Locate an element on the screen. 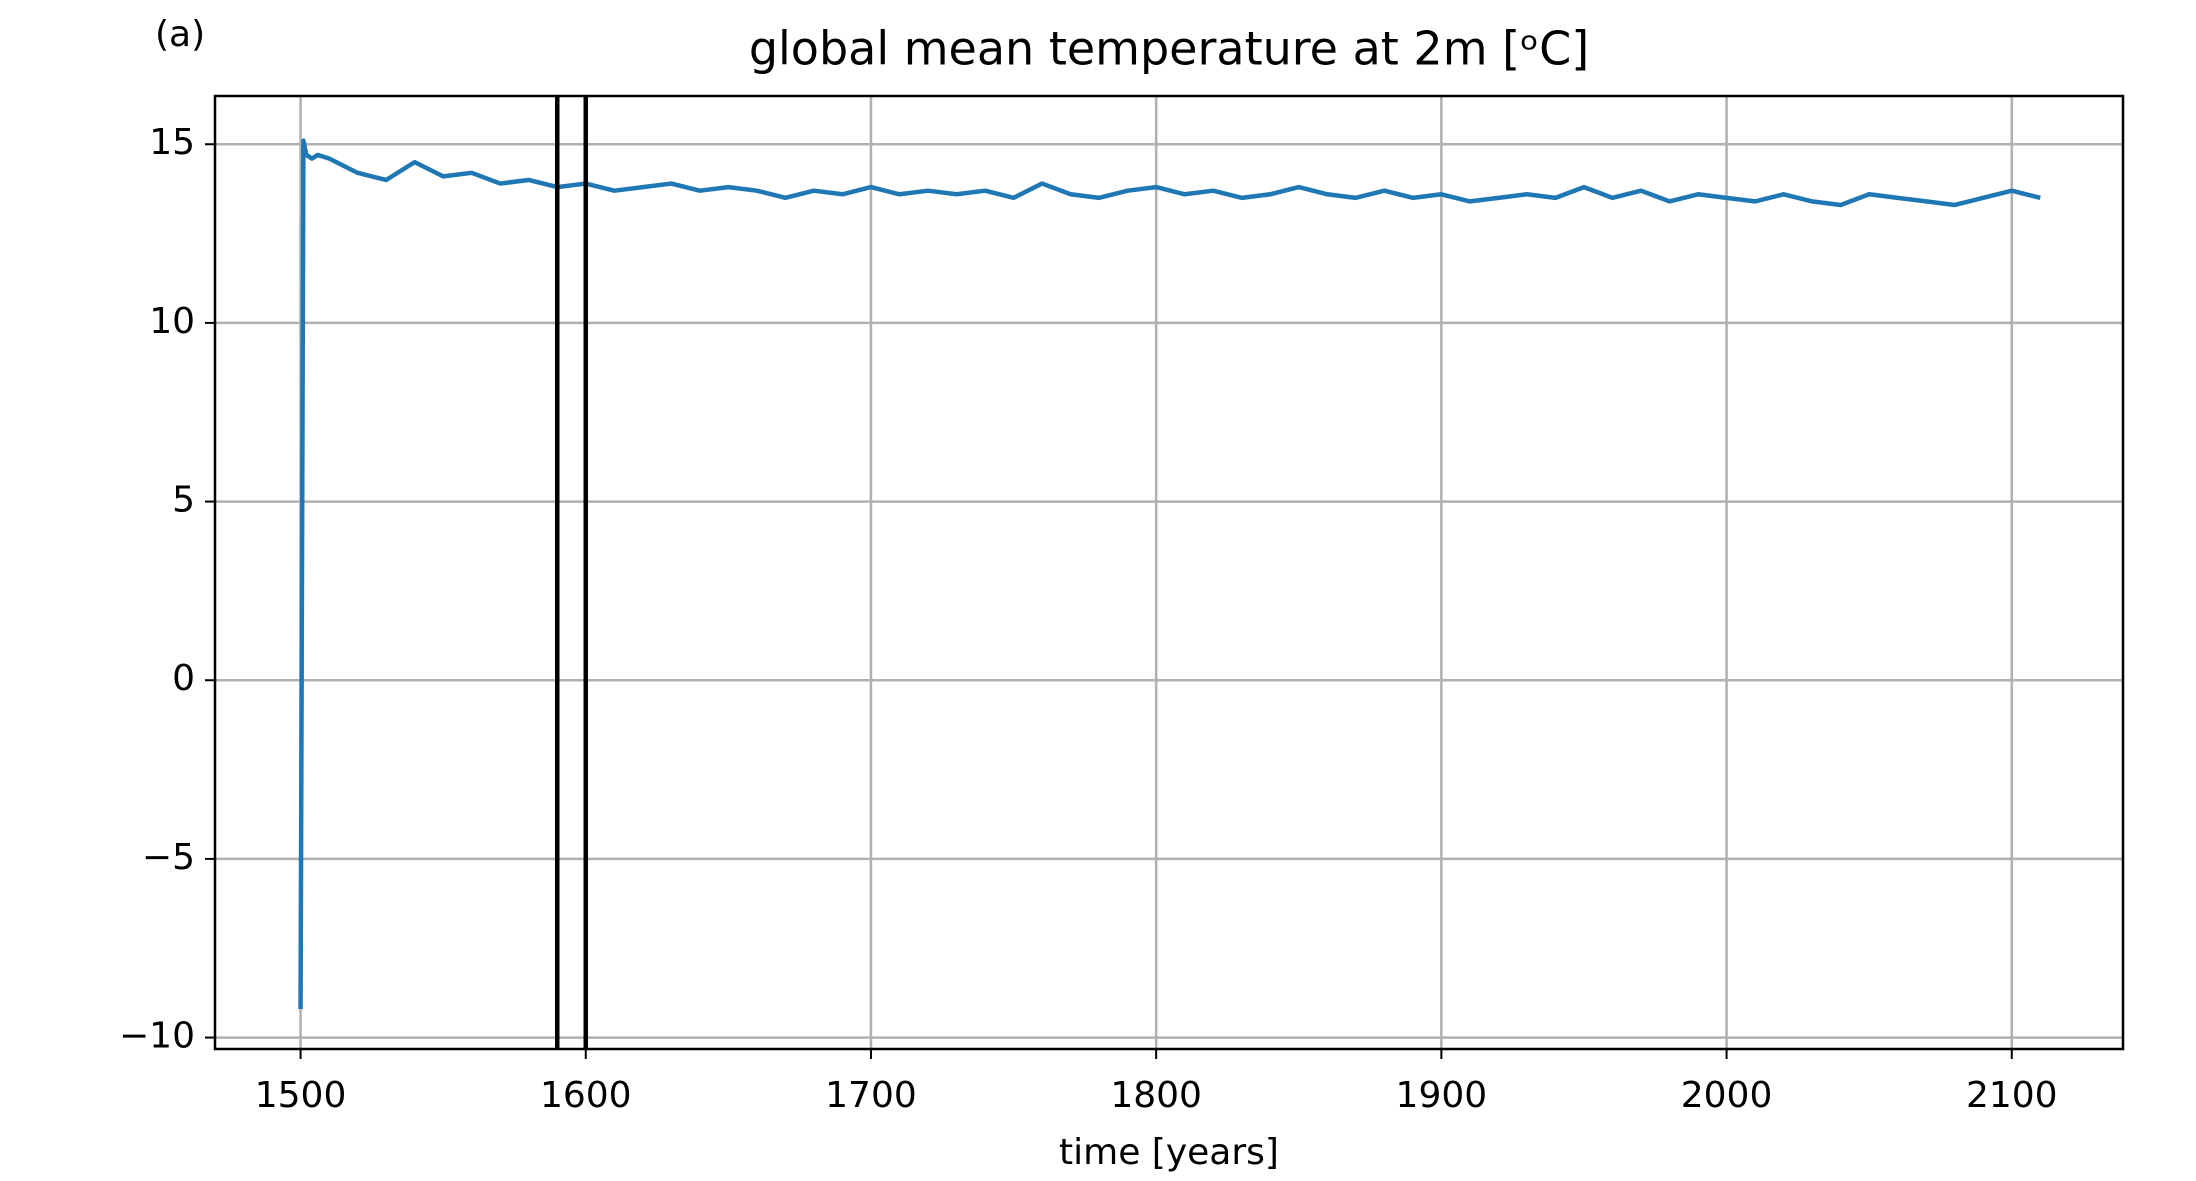  y-tick-label: 10 is located at coordinates (172, 321).